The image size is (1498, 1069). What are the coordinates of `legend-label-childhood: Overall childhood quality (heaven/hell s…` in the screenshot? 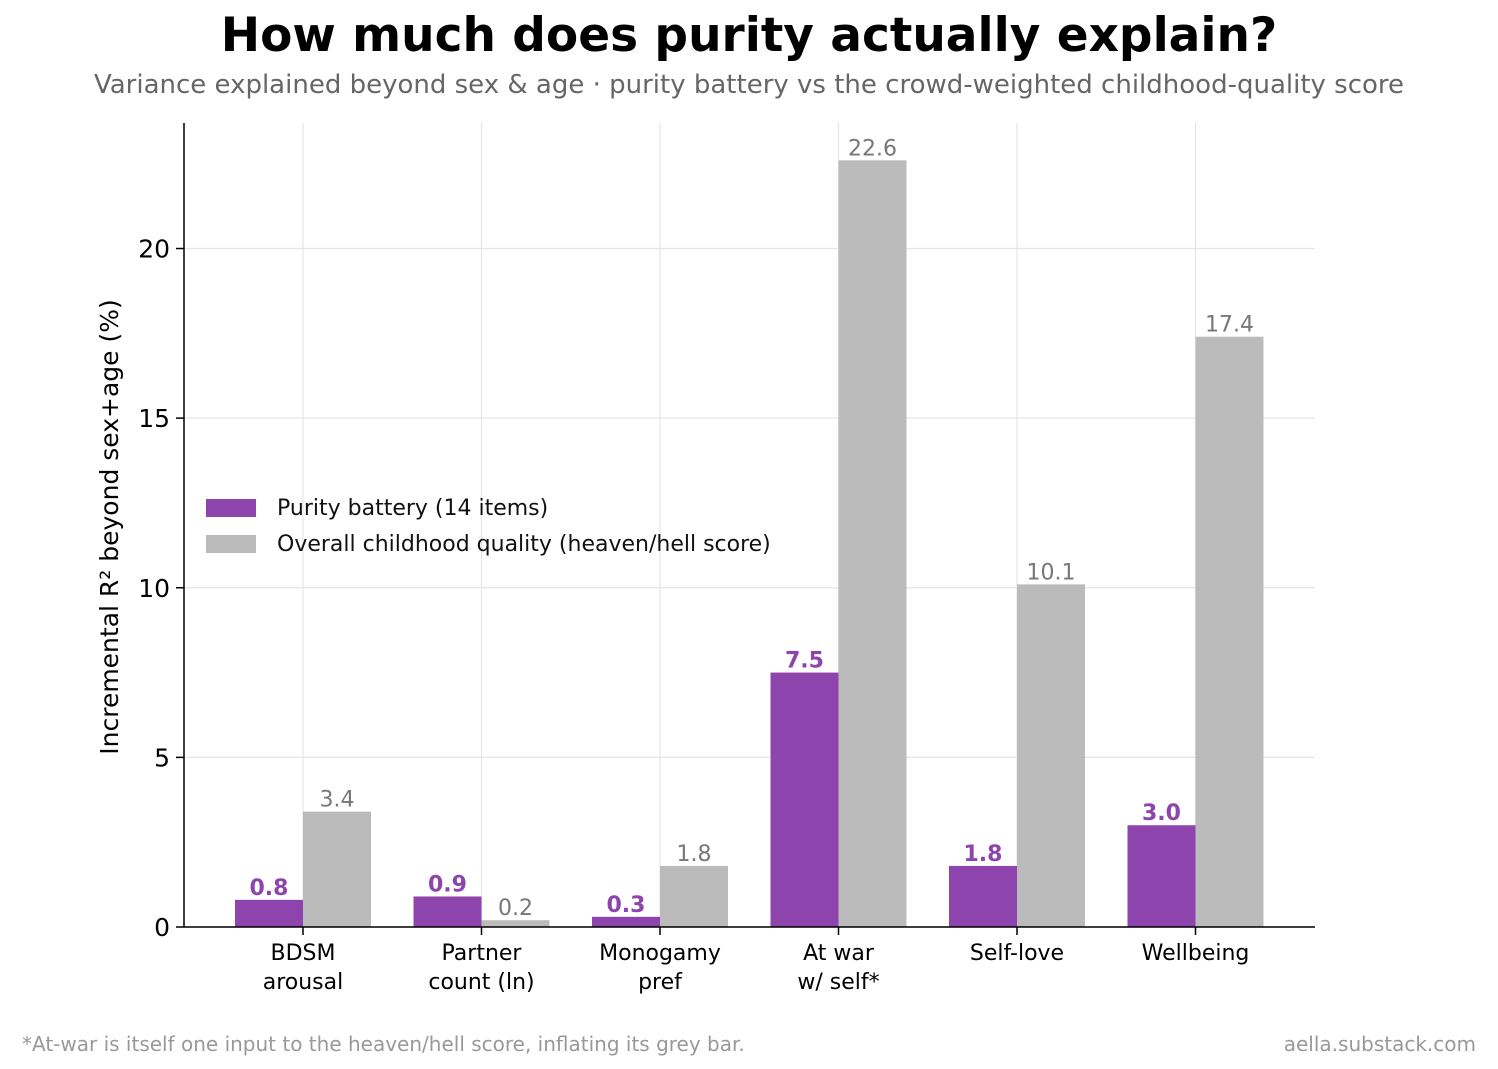 It's located at (524, 544).